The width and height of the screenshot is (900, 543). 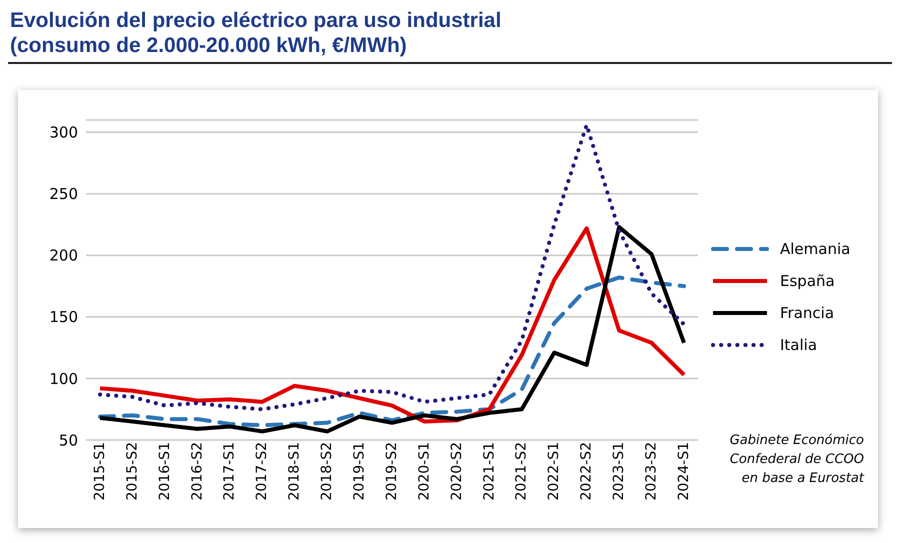 What do you see at coordinates (132, 471) in the screenshot?
I see `x-tick-label: 2015-S2` at bounding box center [132, 471].